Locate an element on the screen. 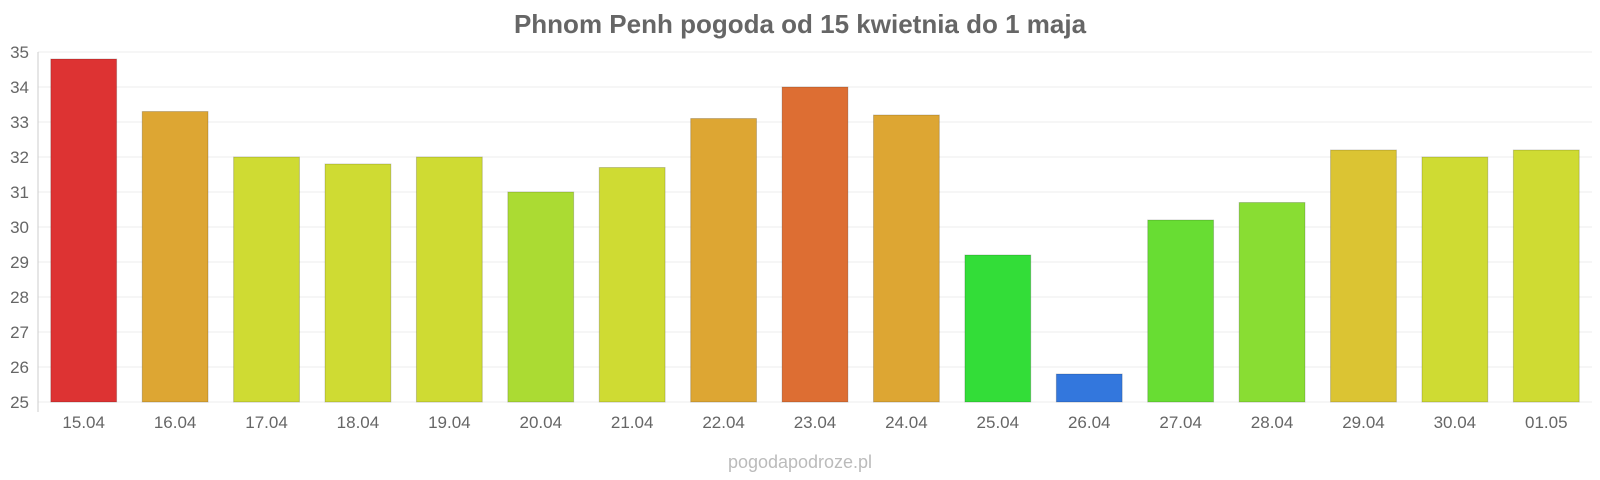 Image resolution: width=1600 pixels, height=480 pixels. x-tick-label: 15.04 is located at coordinates (83, 422).